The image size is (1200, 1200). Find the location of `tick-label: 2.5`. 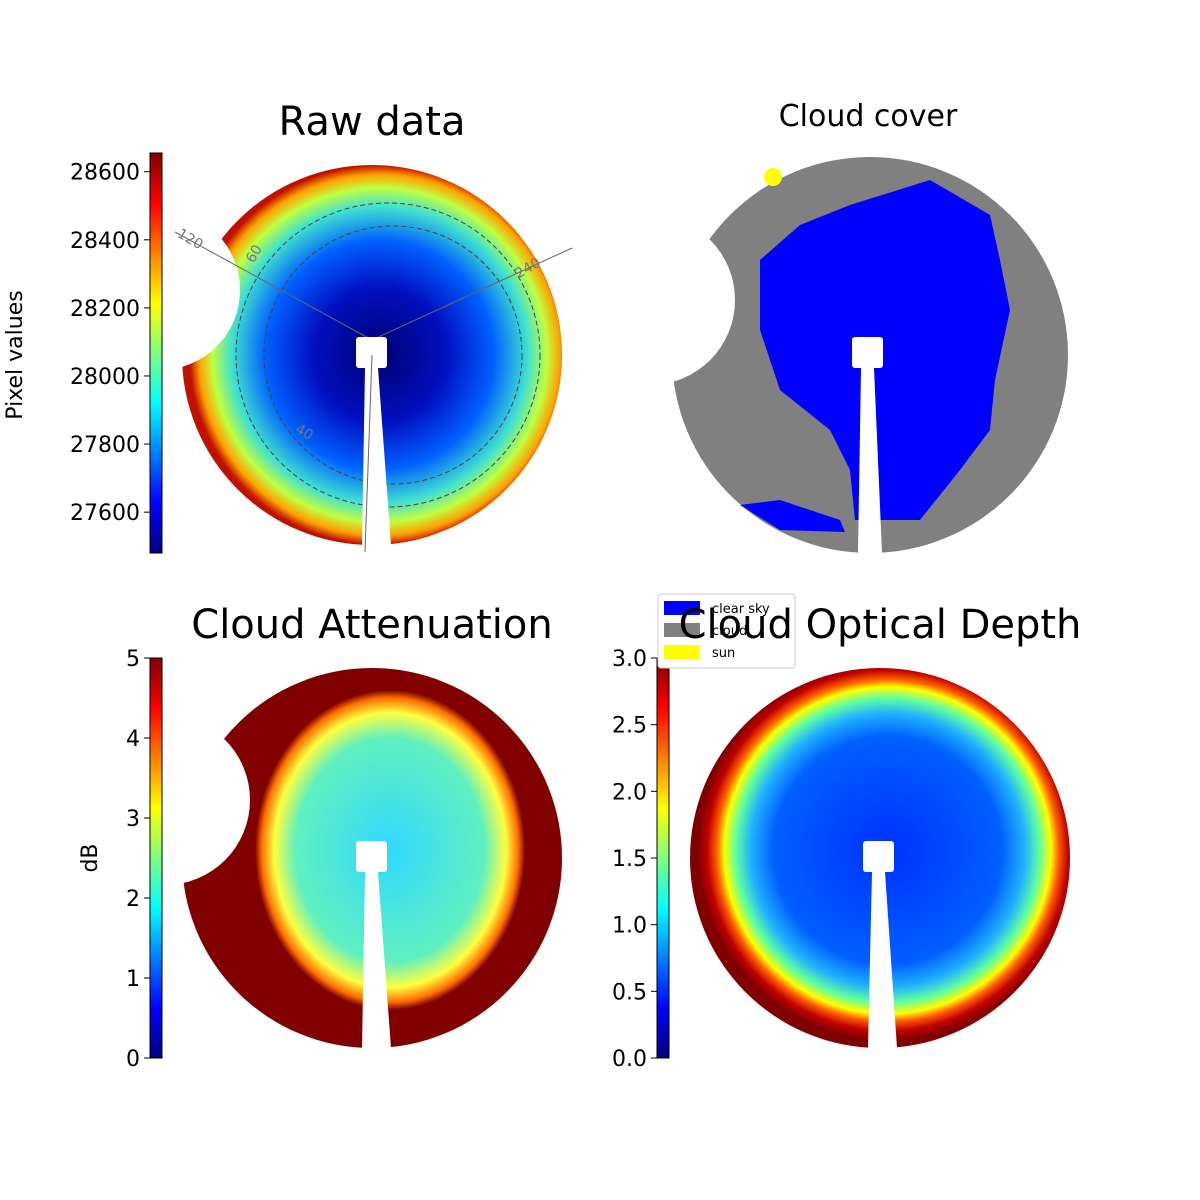

tick-label: 2.5 is located at coordinates (629, 726).